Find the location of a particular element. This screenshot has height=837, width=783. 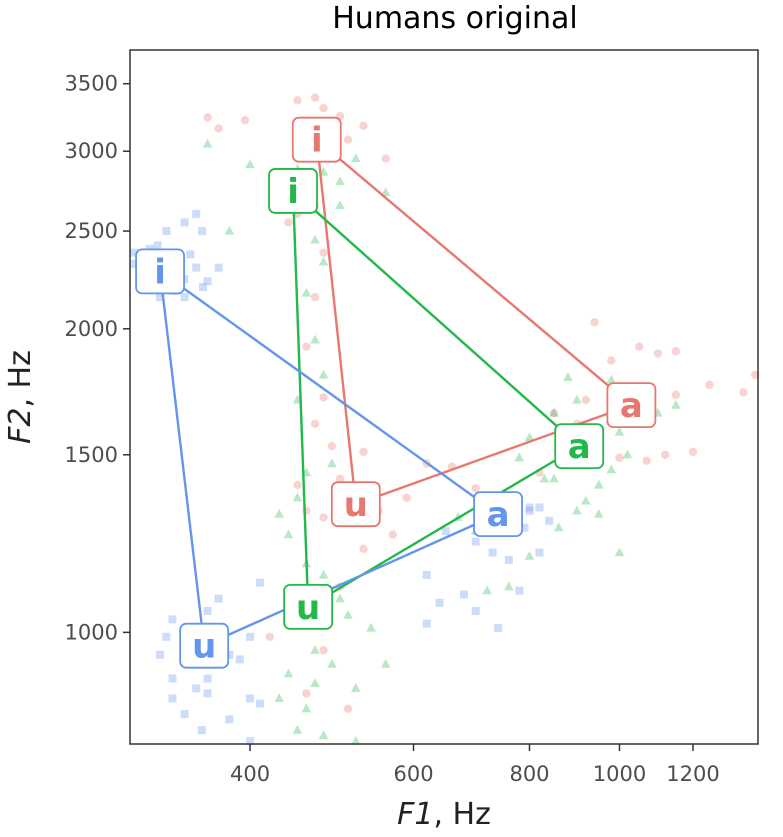

series-2-vowel-box-u is located at coordinates (204, 645).